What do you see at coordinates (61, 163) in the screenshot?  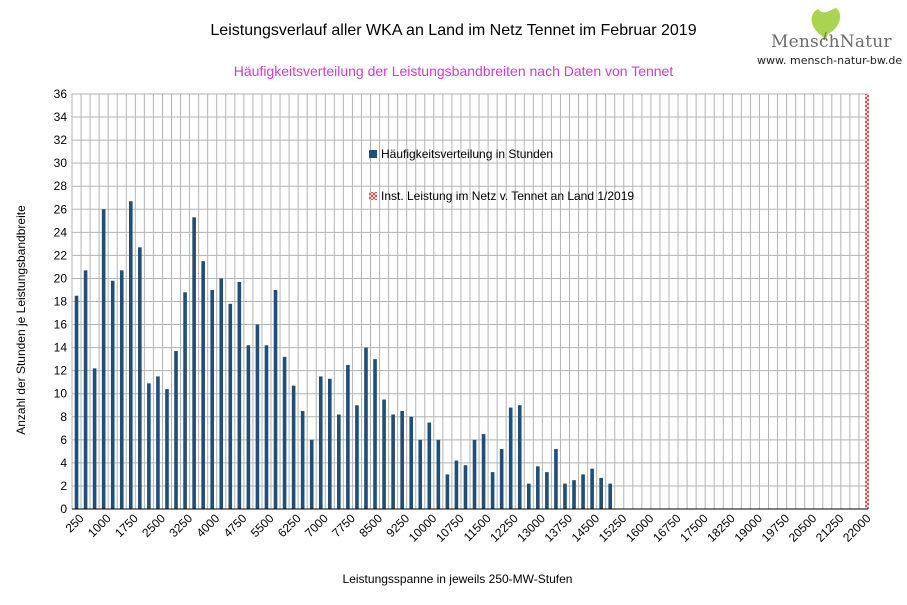 I see `y-tick-label: 30` at bounding box center [61, 163].